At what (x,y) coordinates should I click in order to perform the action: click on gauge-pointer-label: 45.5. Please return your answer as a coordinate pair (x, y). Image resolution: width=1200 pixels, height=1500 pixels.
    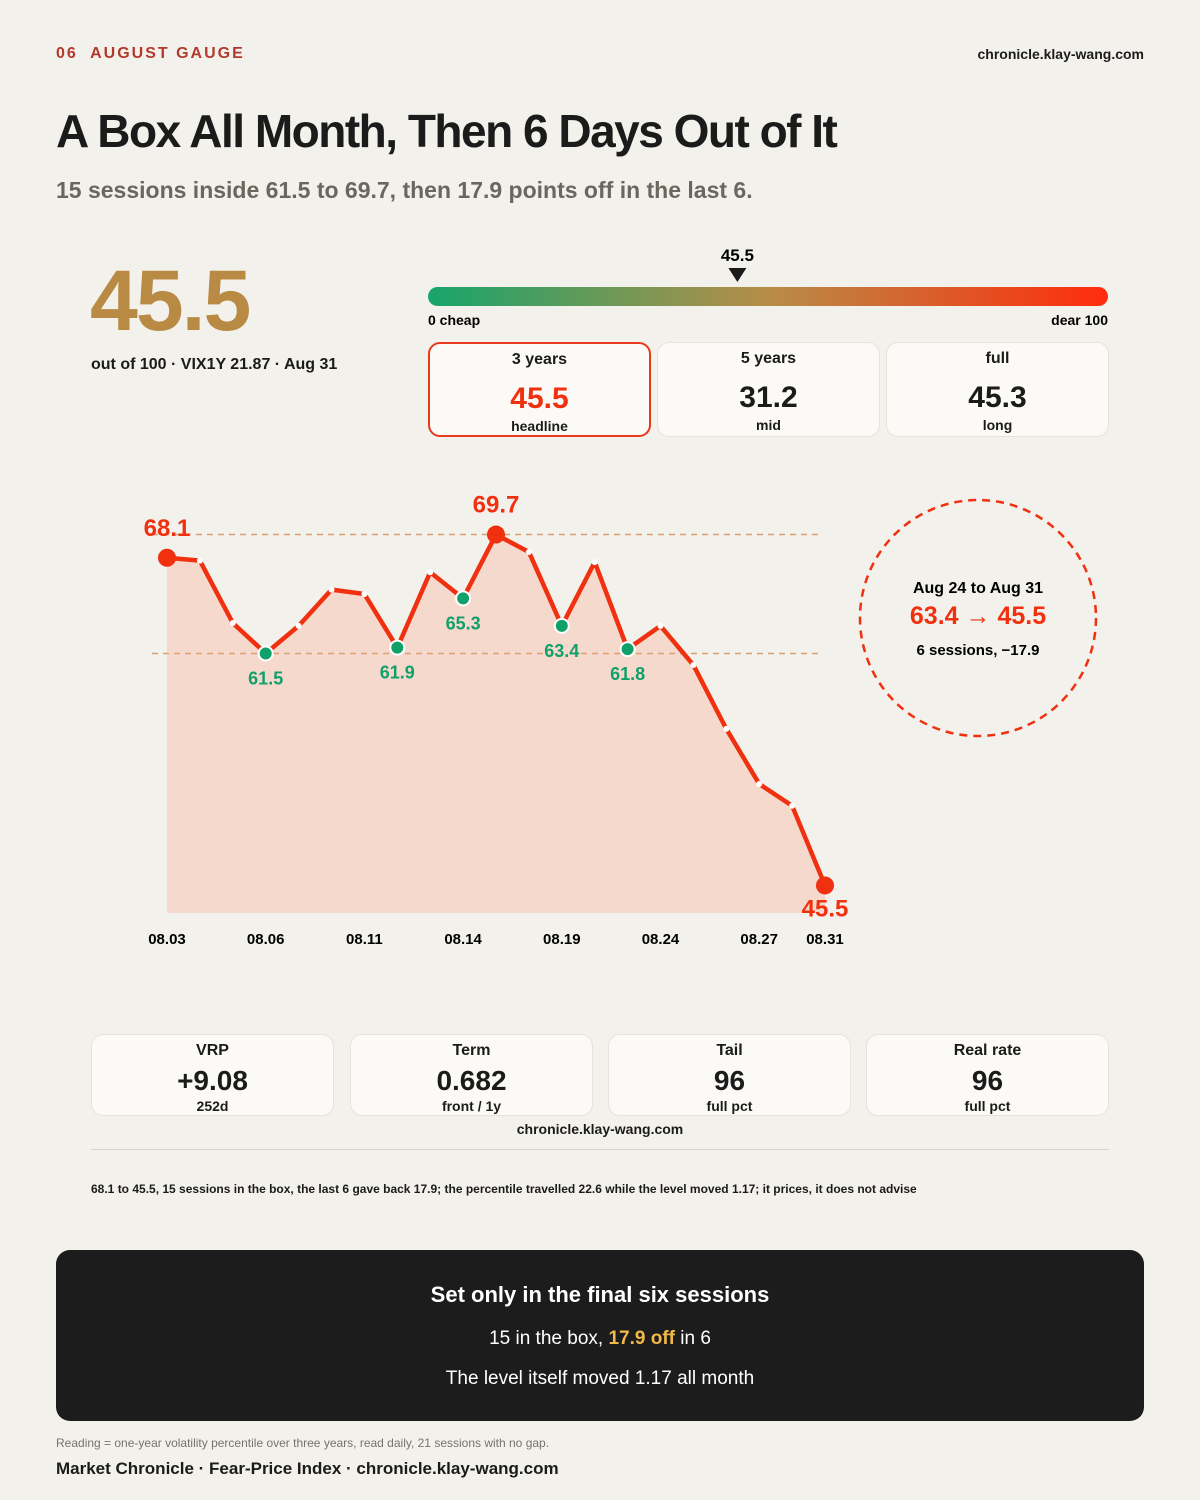
    Looking at the image, I should click on (737, 255).